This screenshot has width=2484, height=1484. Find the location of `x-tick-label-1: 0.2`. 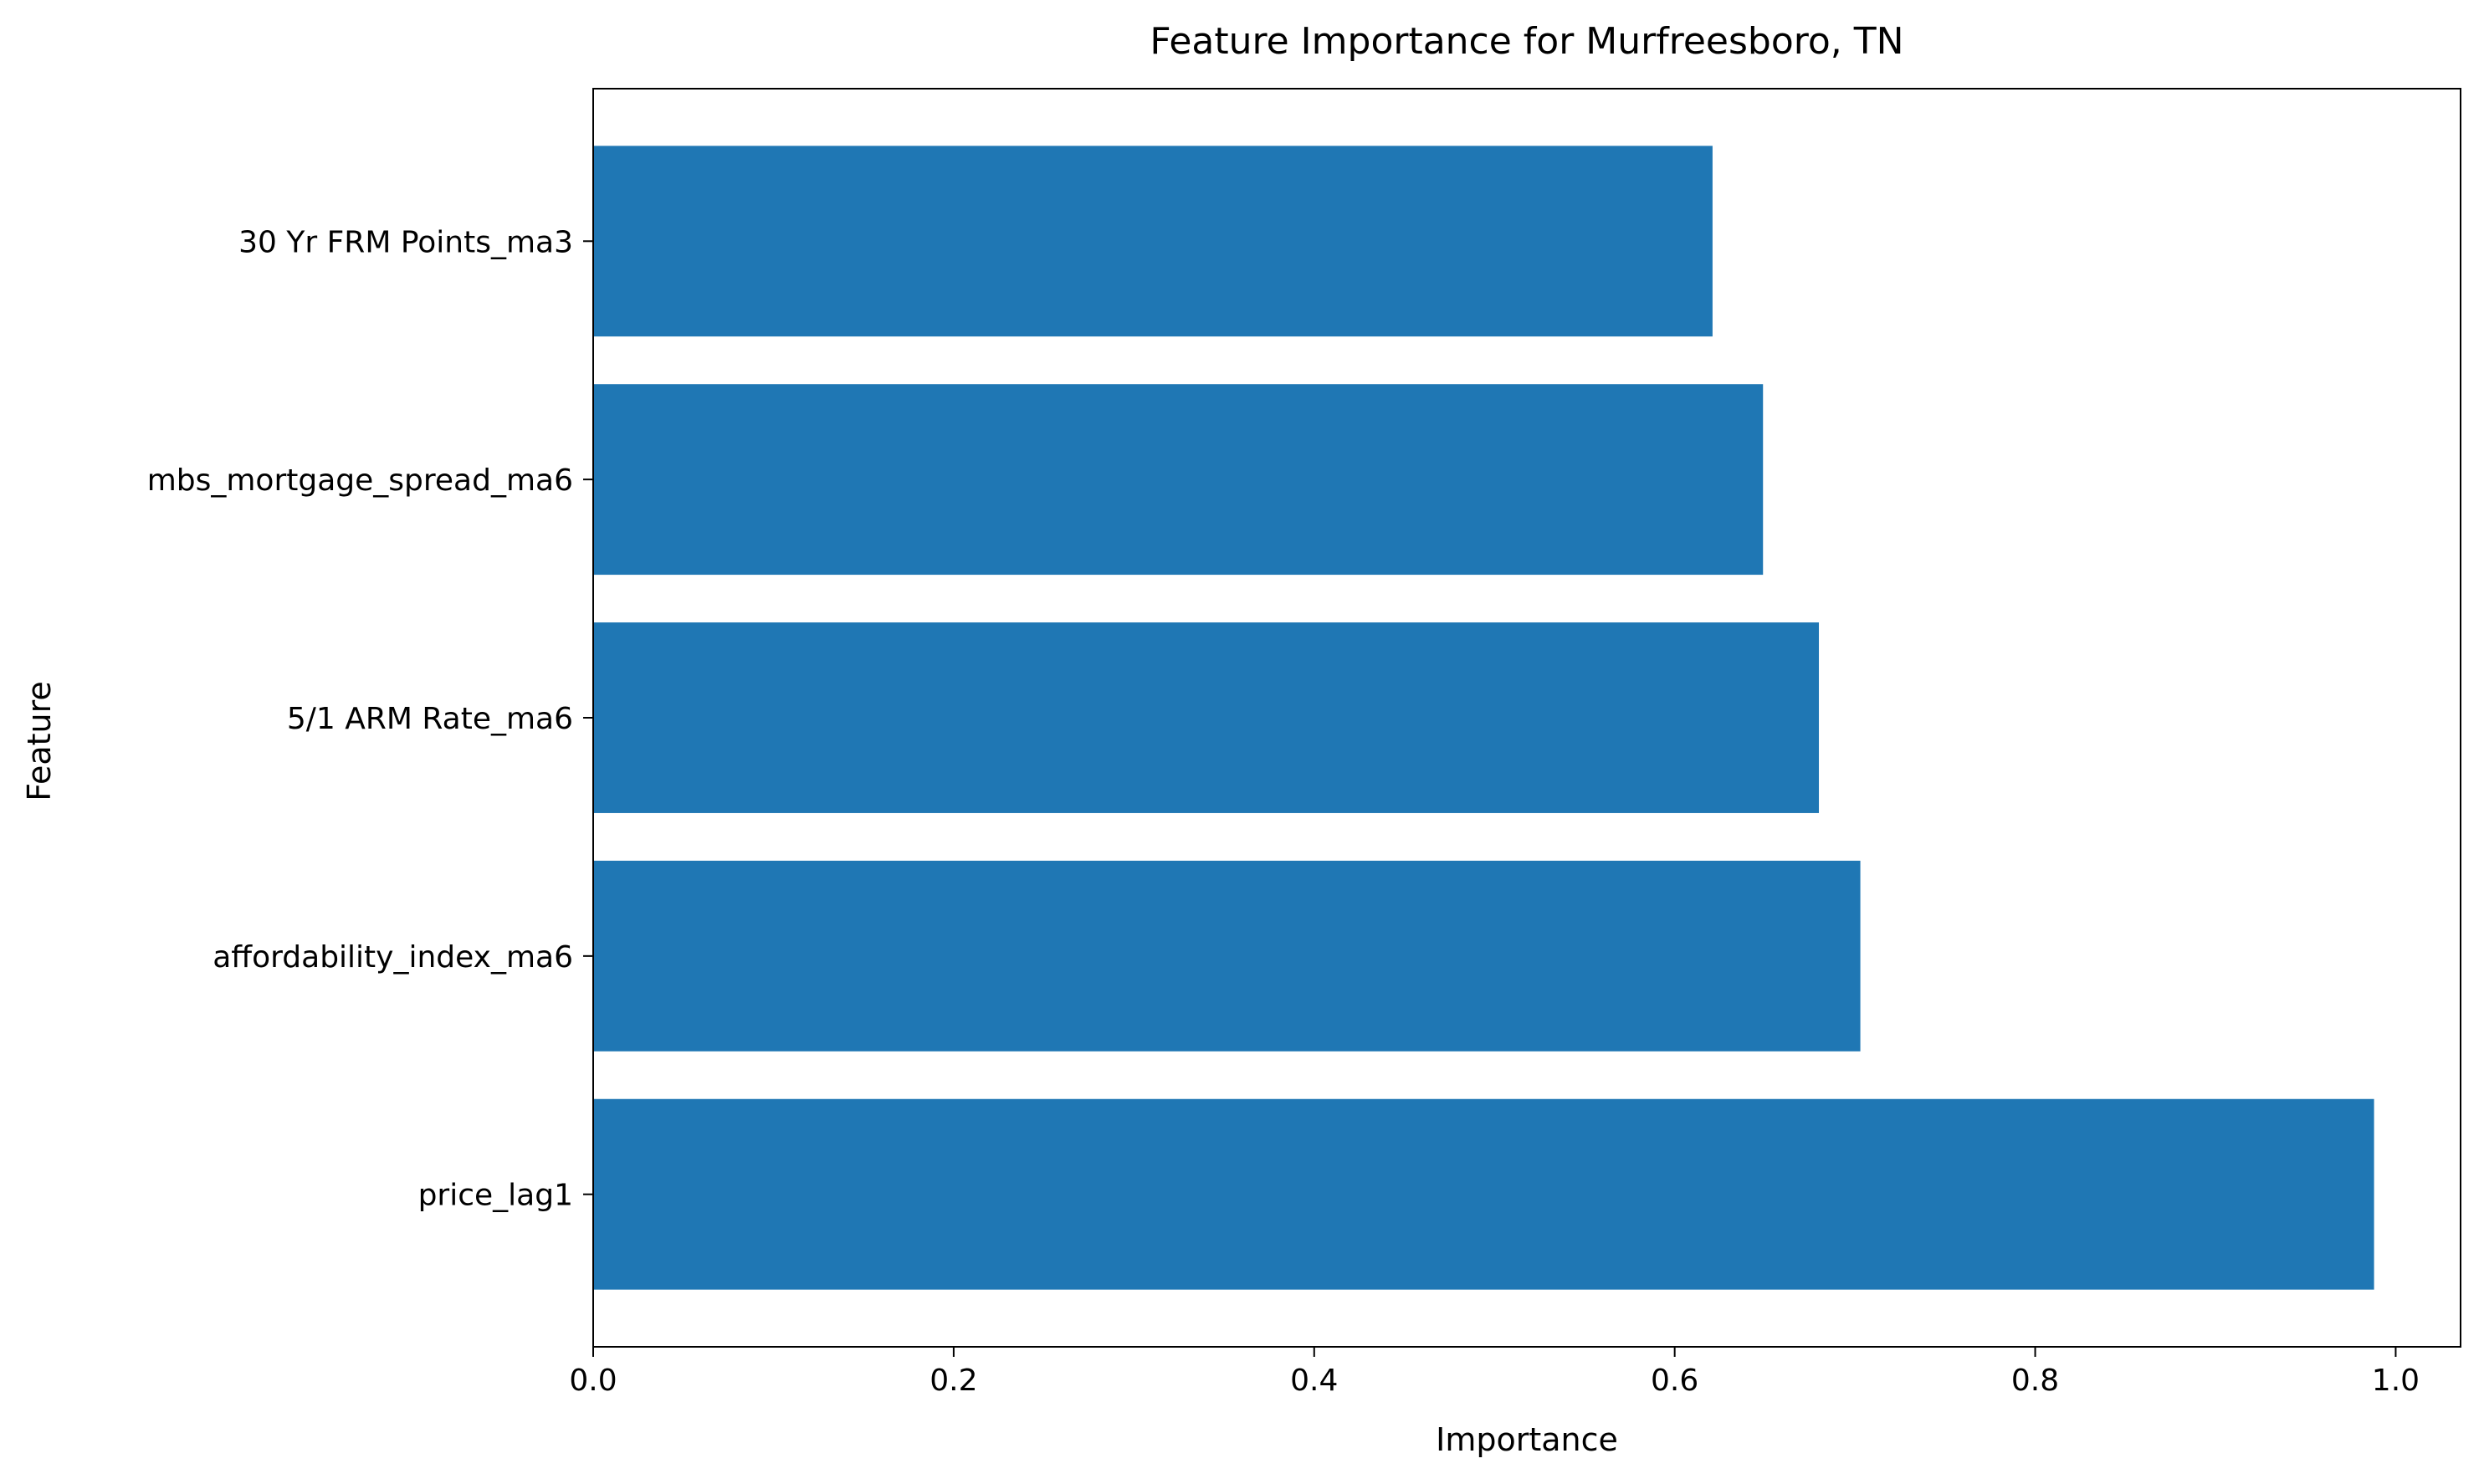

x-tick-label-1: 0.2 is located at coordinates (953, 1381).